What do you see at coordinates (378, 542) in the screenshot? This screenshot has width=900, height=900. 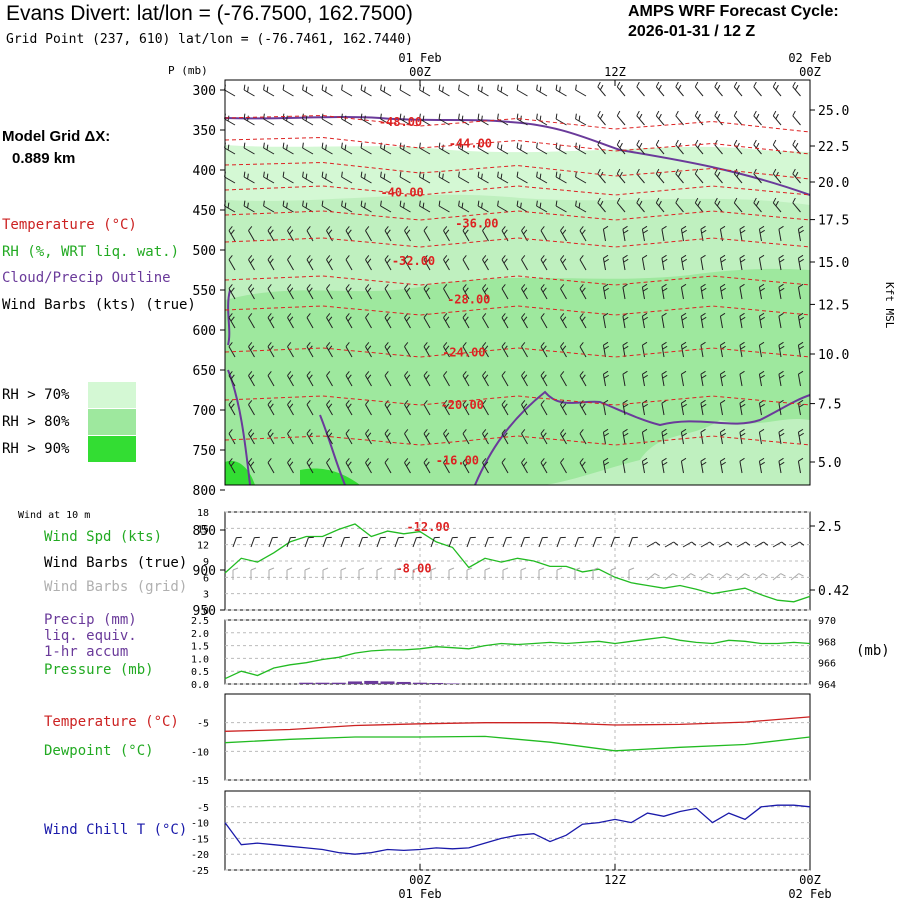 I see `surface-wind-barb-staff` at bounding box center [378, 542].